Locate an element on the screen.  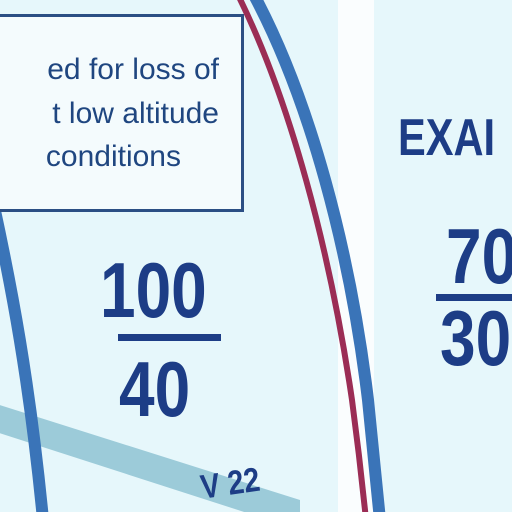
note-line-1: ed for loss of is located at coordinates (133, 69).